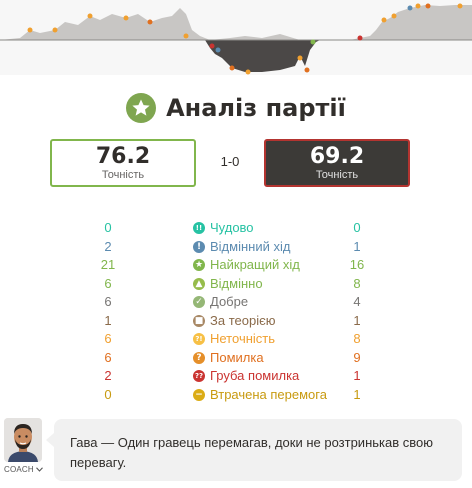 Image resolution: width=472 pixels, height=488 pixels. Describe the element at coordinates (199, 265) in the screenshot. I see `best-move-icon: ★` at that location.